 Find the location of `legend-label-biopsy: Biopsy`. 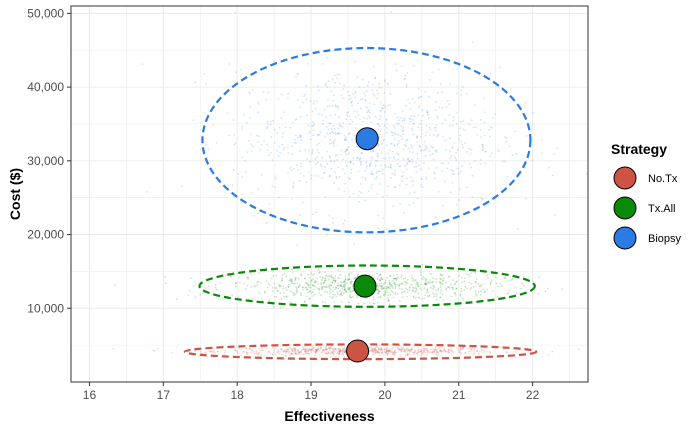

legend-label-biopsy: Biopsy is located at coordinates (665, 239).